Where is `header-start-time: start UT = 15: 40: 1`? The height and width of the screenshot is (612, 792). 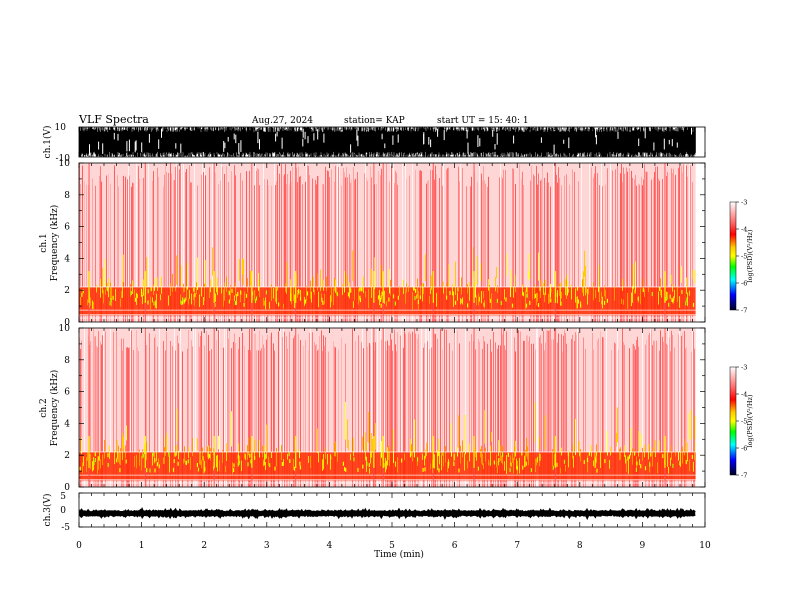
header-start-time: start UT = 15: 40: 1 is located at coordinates (483, 121).